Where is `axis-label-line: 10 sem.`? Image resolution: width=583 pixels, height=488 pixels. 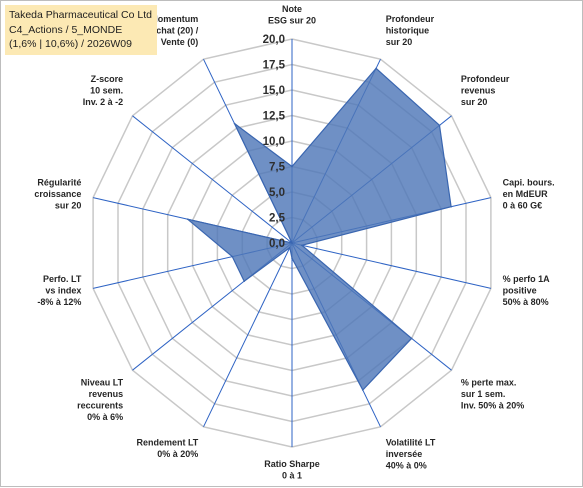
axis-label-line: 10 sem. is located at coordinates (106, 90).